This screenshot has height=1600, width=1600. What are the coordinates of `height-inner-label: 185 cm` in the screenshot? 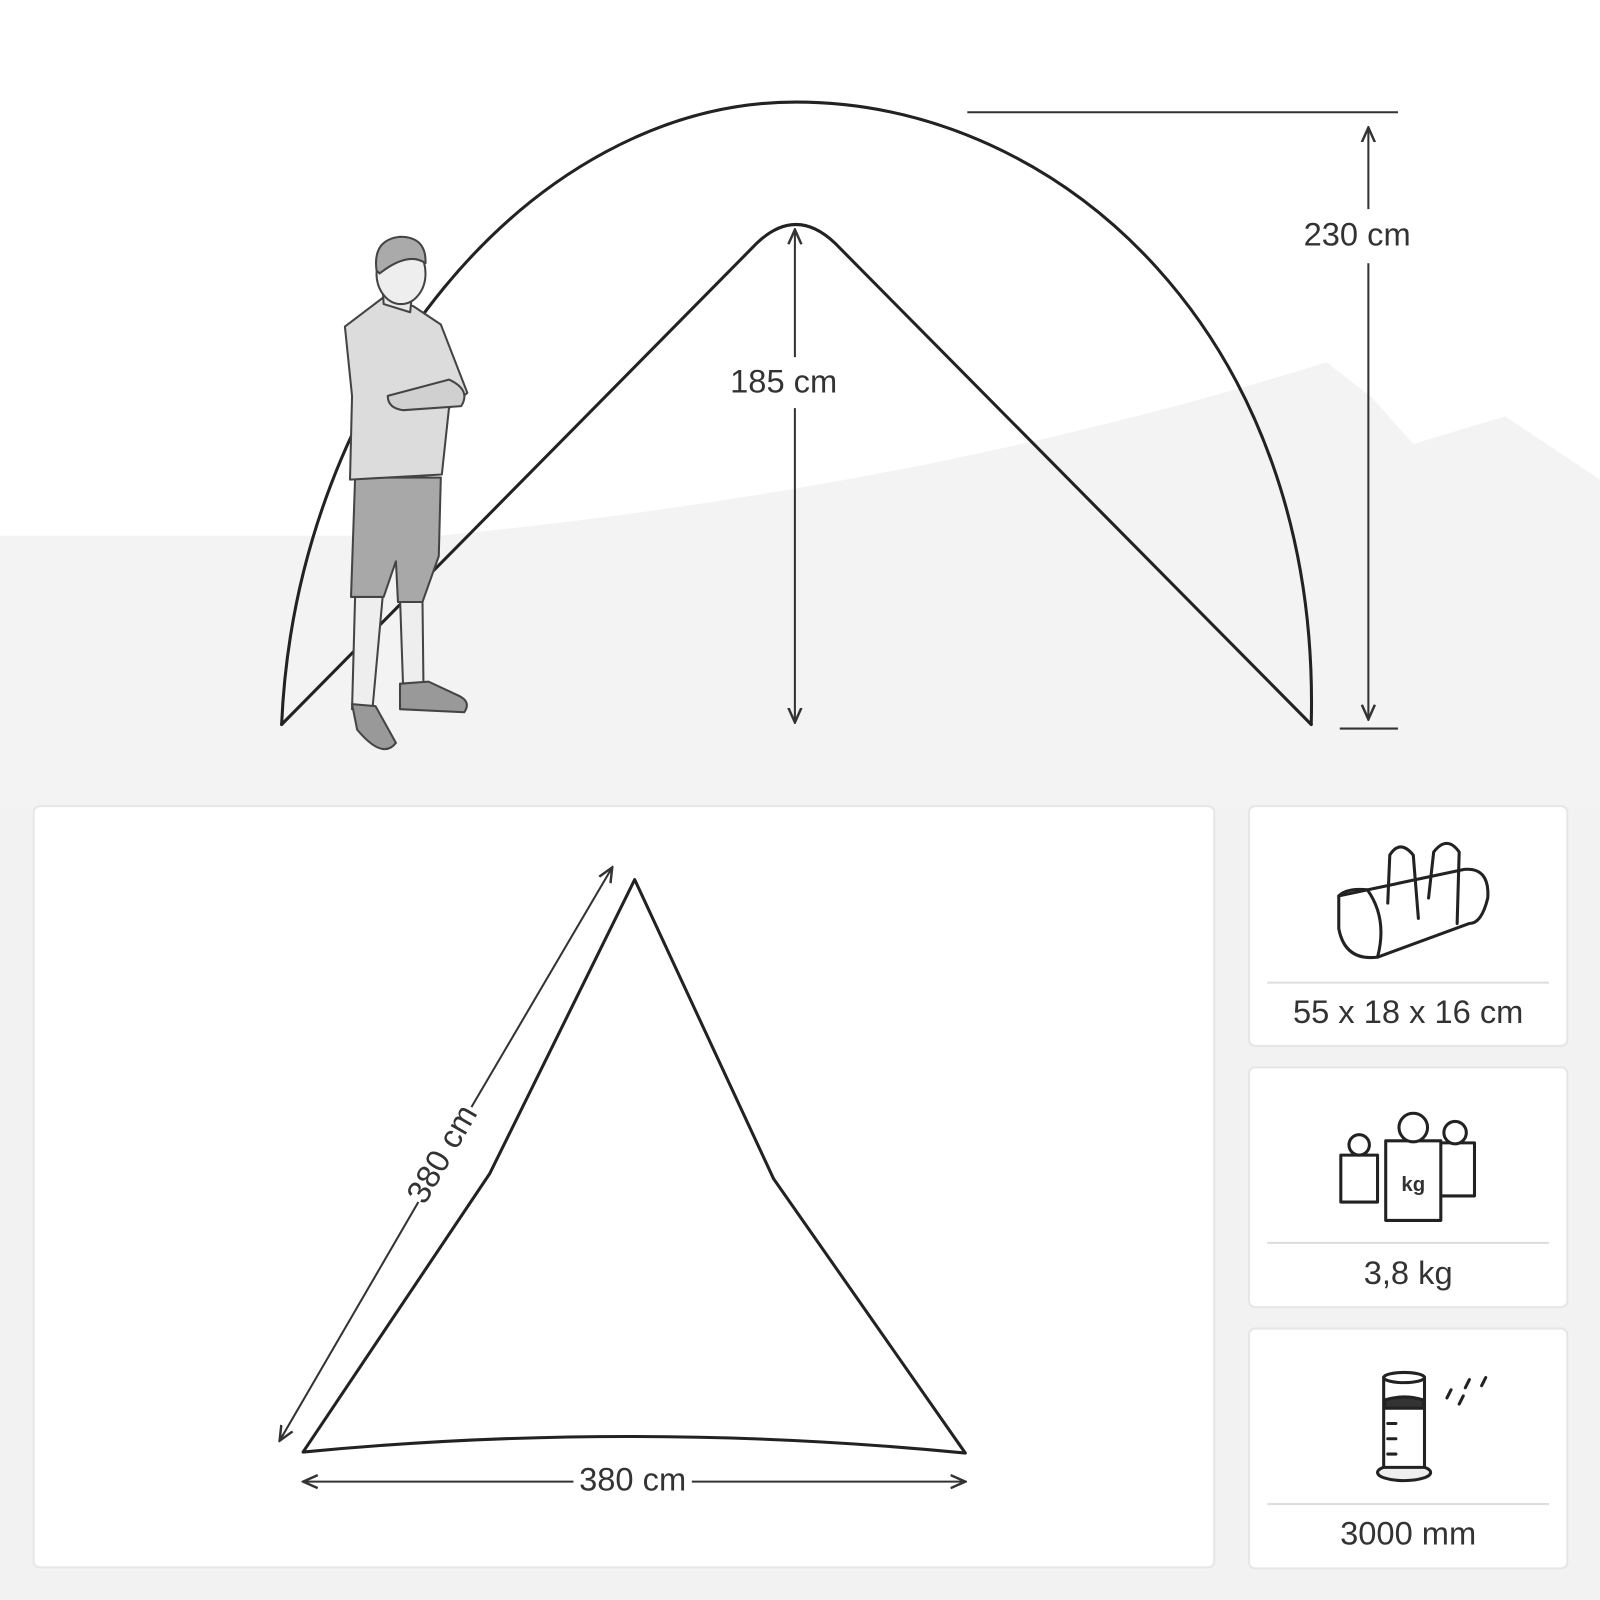 It's located at (783, 380).